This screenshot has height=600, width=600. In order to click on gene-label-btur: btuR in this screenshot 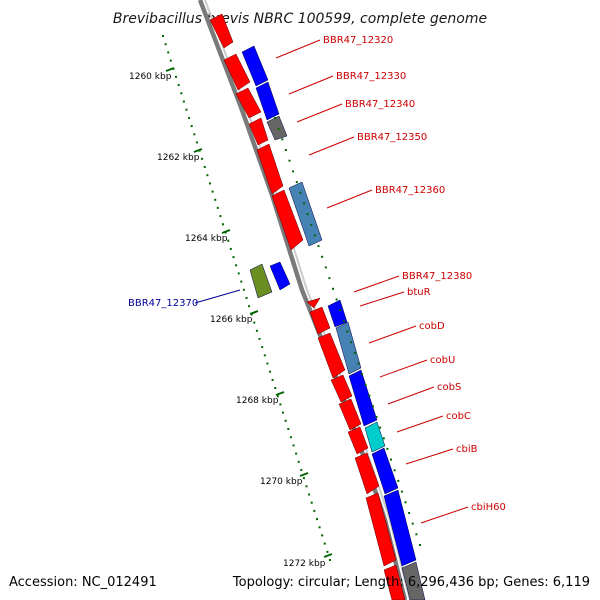, I will do `click(419, 292)`.